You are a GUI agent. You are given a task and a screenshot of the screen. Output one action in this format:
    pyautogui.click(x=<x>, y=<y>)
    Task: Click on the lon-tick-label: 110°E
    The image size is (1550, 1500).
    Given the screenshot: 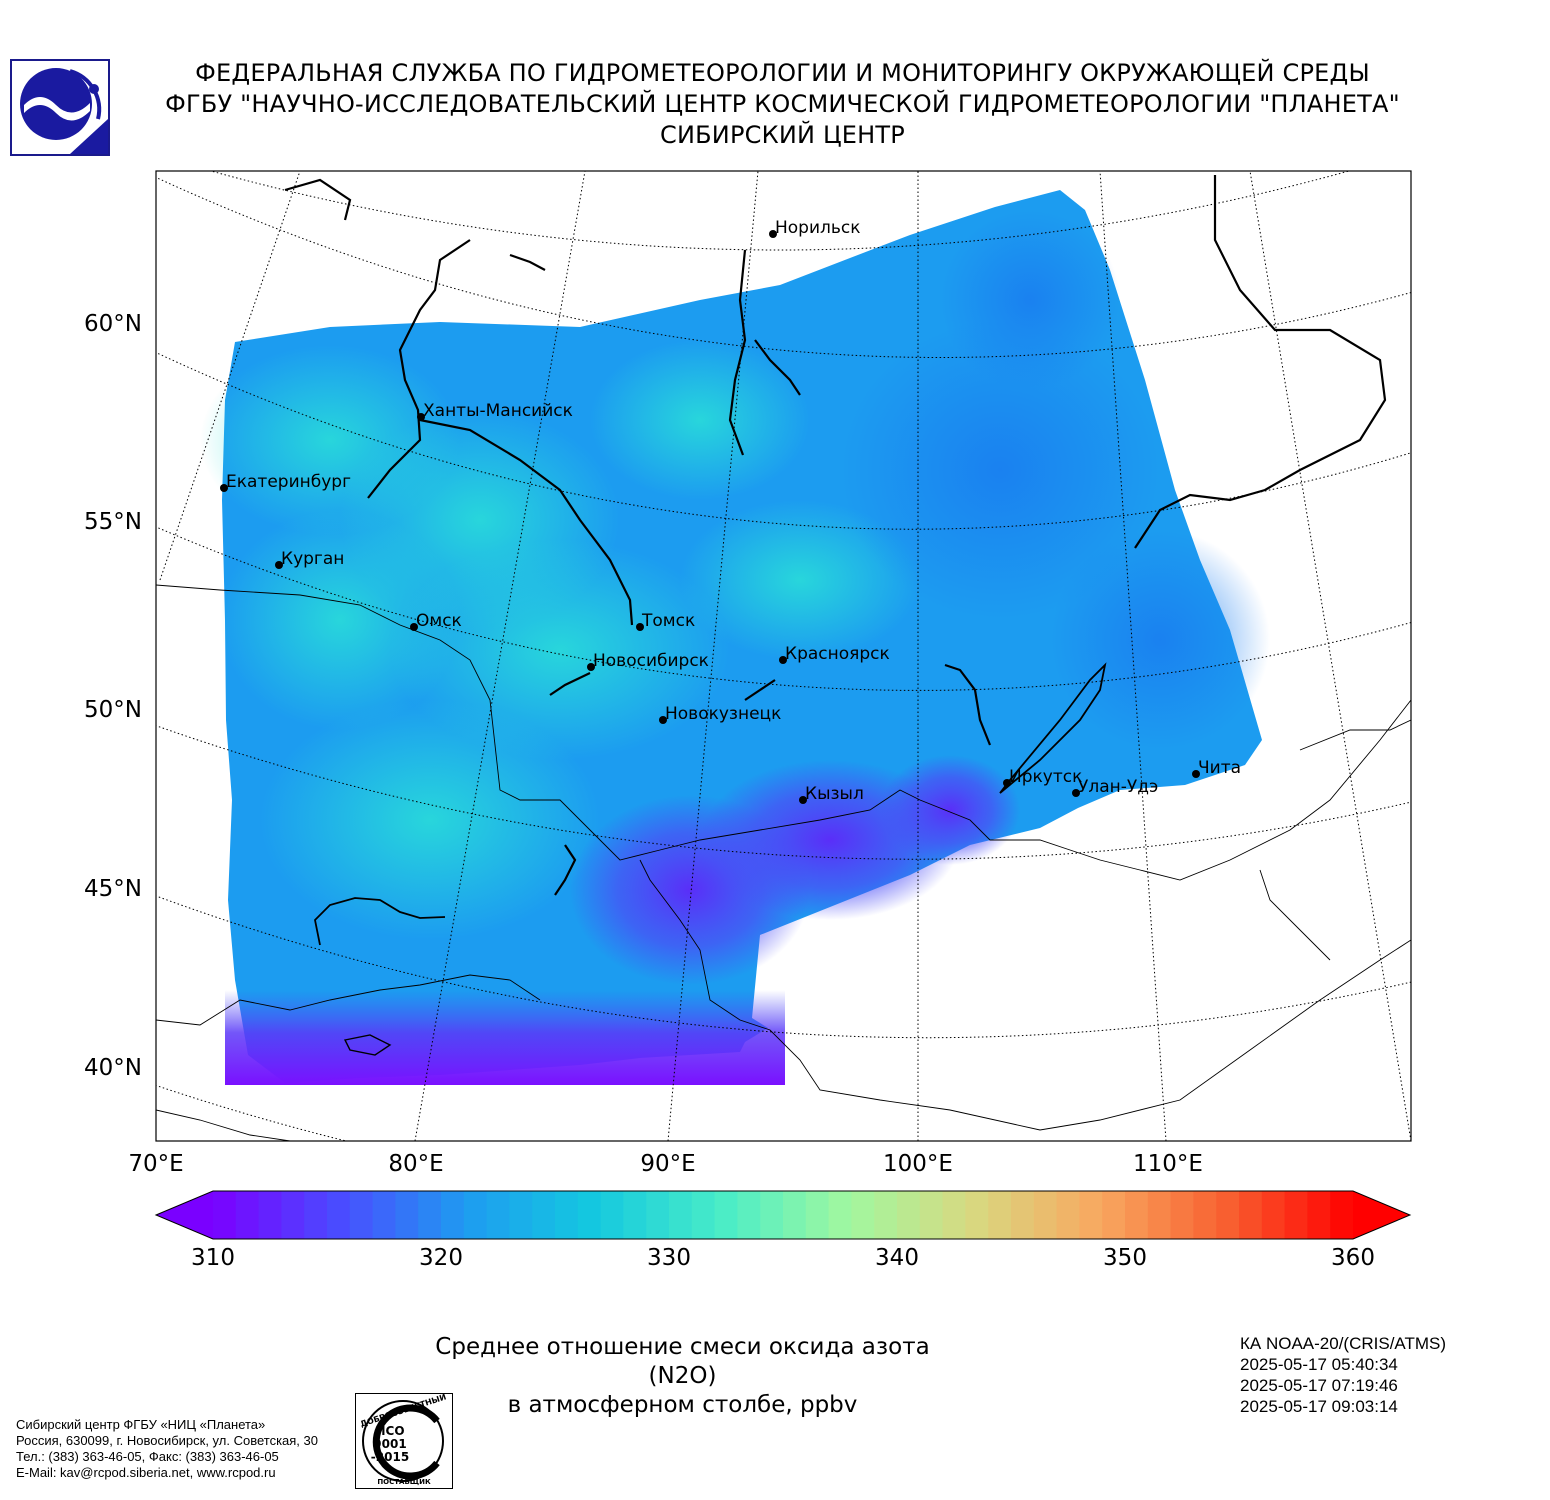 What is the action you would take?
    pyautogui.click(x=1168, y=1164)
    